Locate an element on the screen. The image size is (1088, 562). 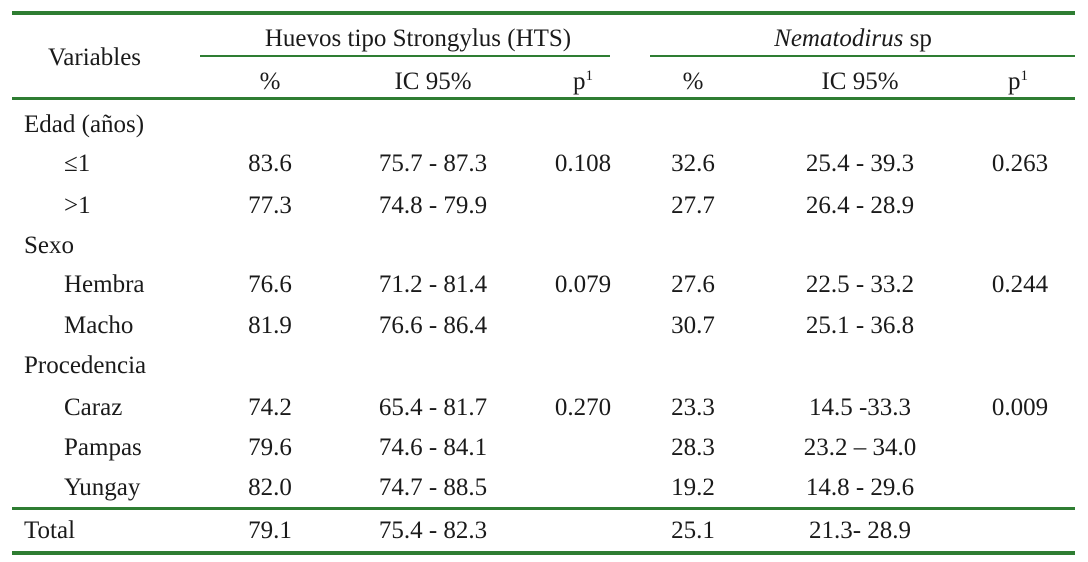
row-label: Pampas is located at coordinates (103, 447).